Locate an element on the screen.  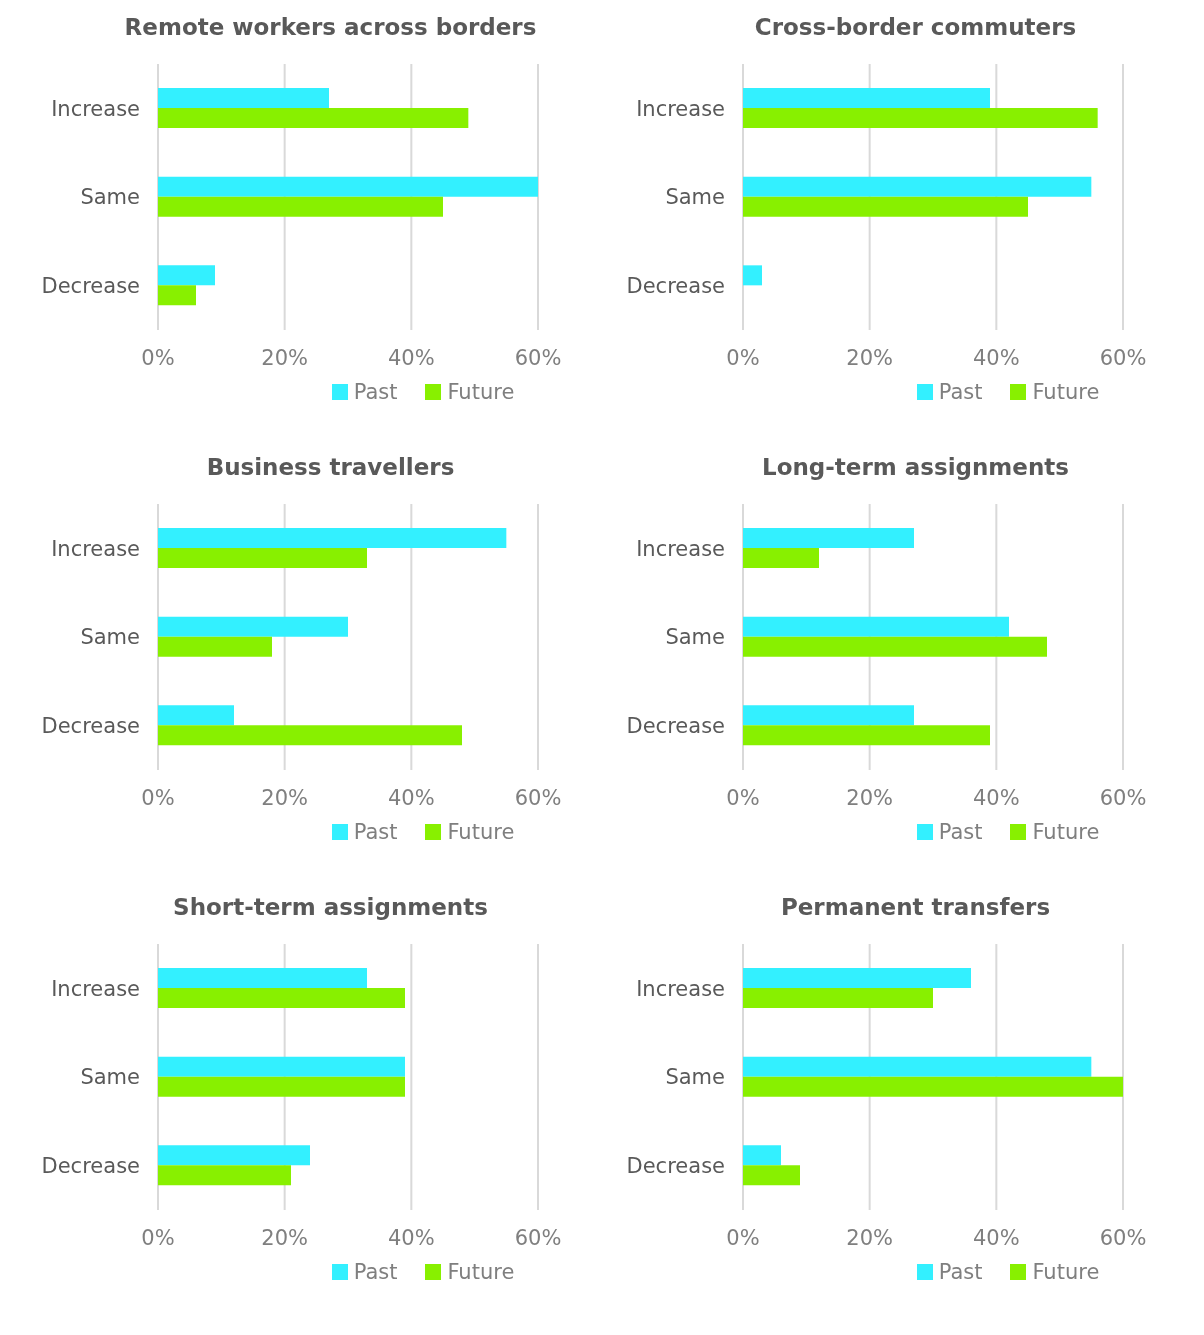
chart-title: Cross-border commuters is located at coordinates (915, 28).